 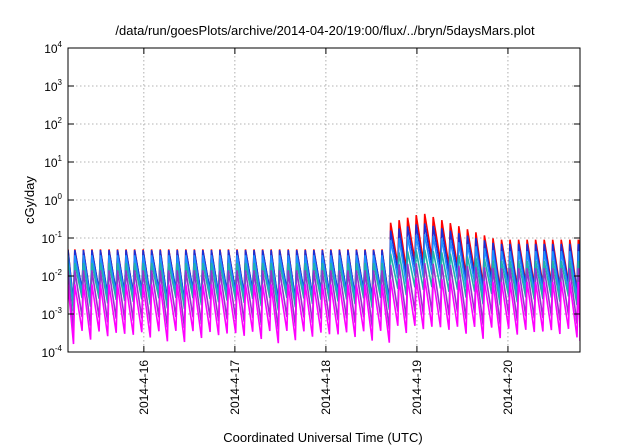 What do you see at coordinates (59, 234) in the screenshot?
I see `y-tick-exponent: -1` at bounding box center [59, 234].